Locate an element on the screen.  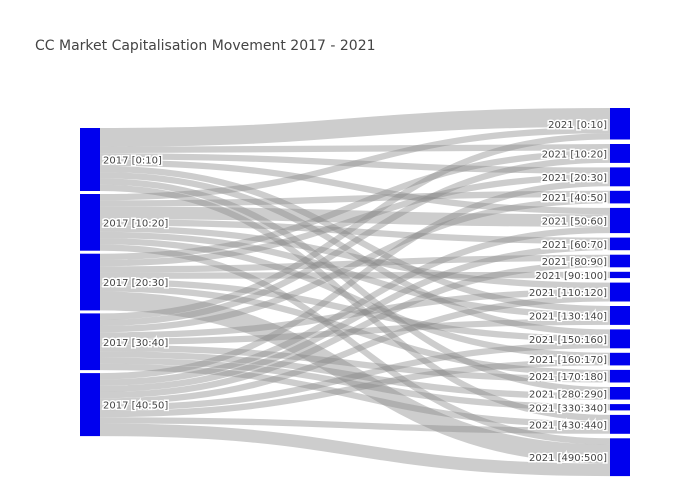
target-label-2021-50-60: 2021 [50:60] is located at coordinates (574, 222).